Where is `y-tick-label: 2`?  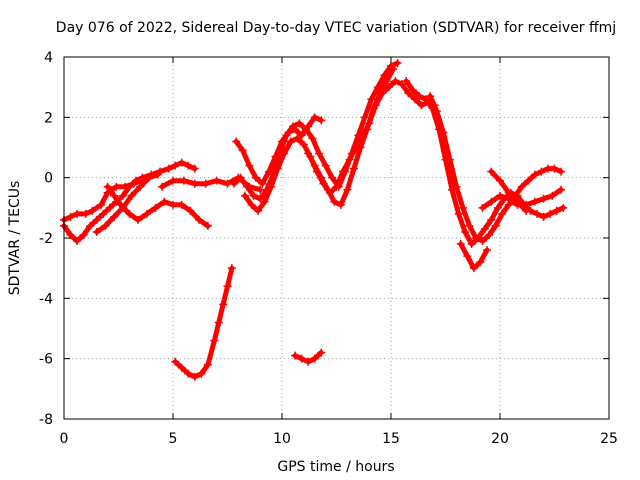
y-tick-label: 2 is located at coordinates (48, 118).